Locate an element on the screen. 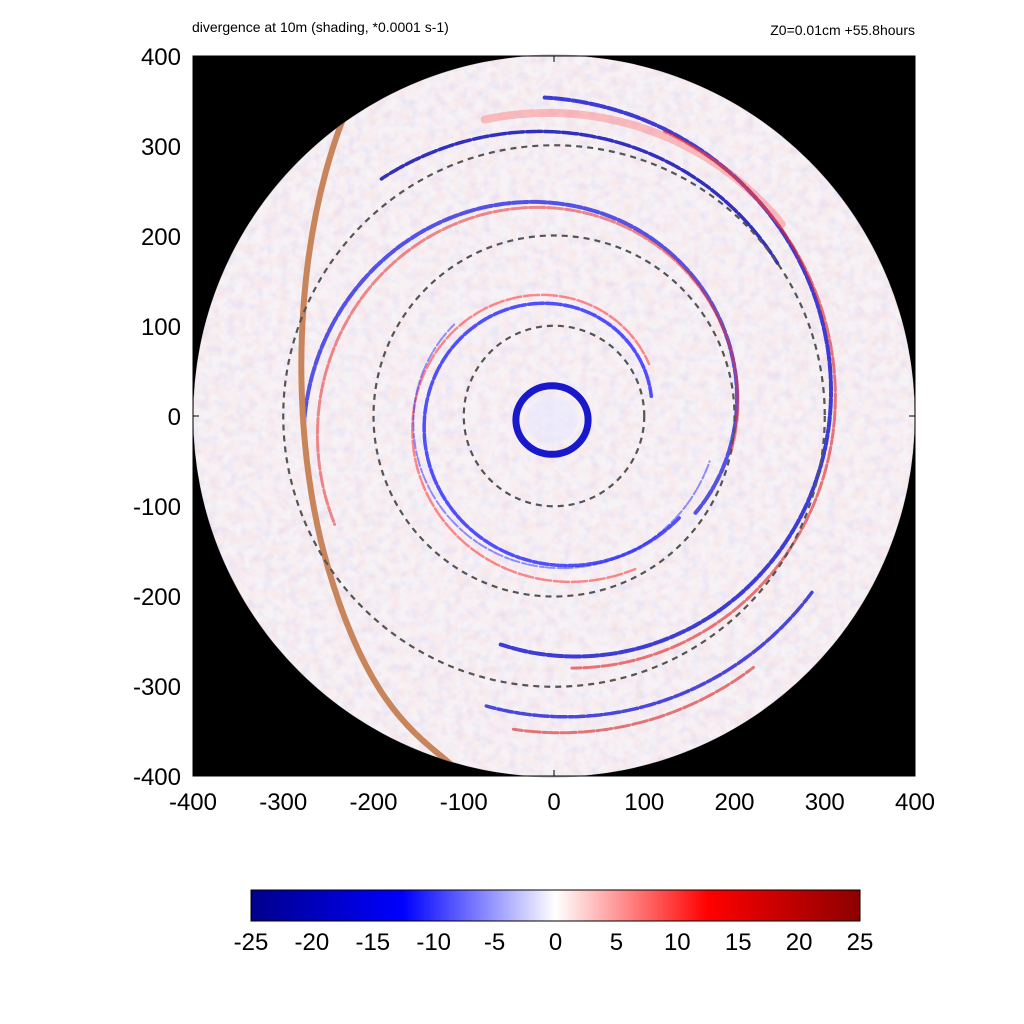  colorbar-tick-label: 0 is located at coordinates (555, 942).